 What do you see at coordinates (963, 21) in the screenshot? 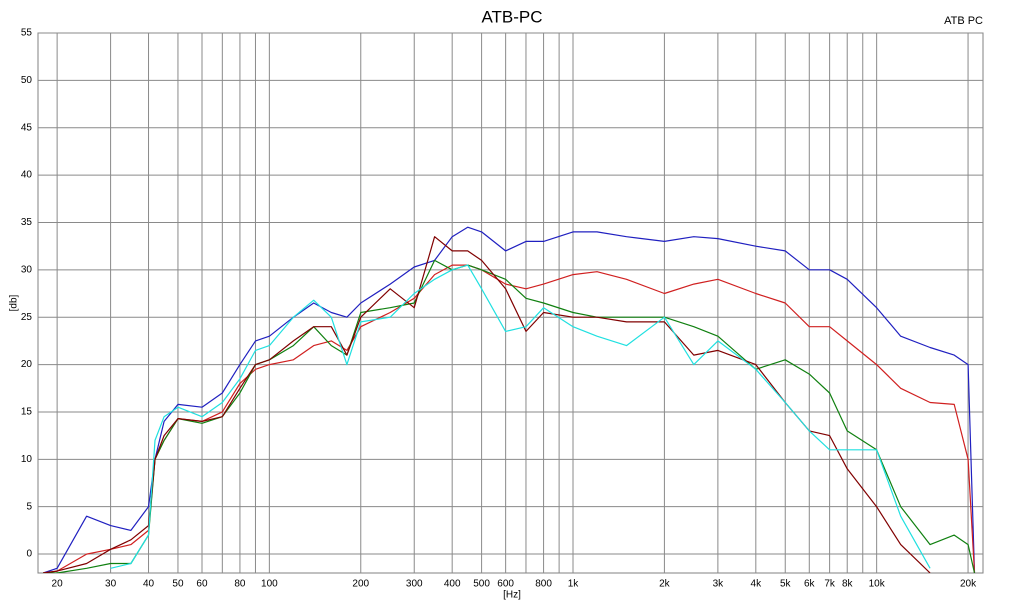
I see `annotation: ATB PC` at bounding box center [963, 21].